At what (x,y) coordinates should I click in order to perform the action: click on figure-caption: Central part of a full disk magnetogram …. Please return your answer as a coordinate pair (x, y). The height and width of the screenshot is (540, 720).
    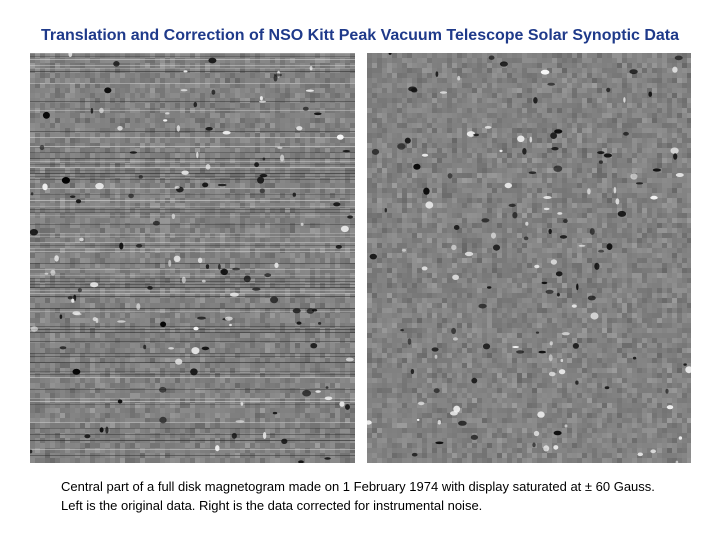
    Looking at the image, I should click on (358, 496).